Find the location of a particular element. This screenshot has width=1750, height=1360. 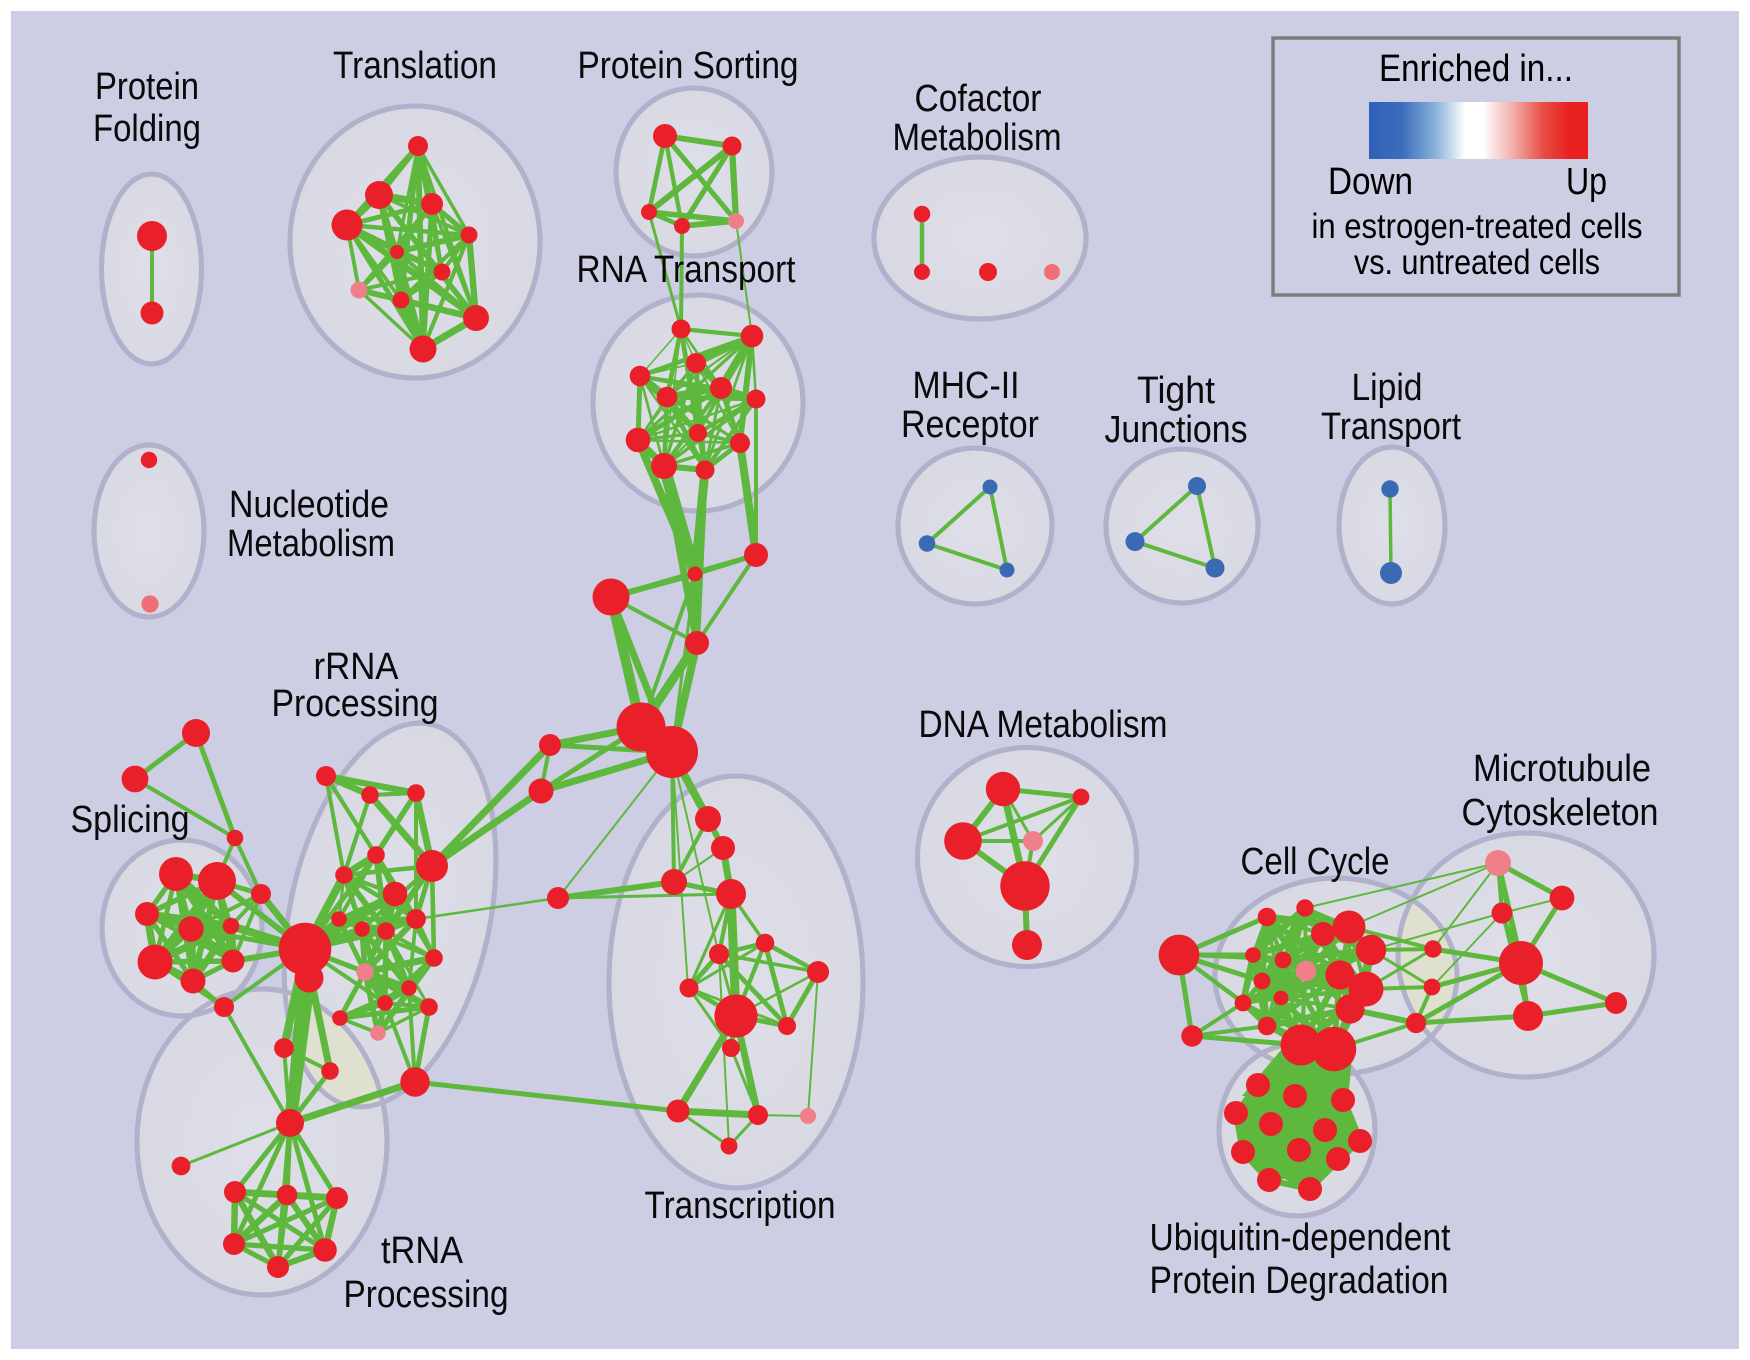

svg-text: in estrogen-treated cells is located at coordinates (1477, 226).